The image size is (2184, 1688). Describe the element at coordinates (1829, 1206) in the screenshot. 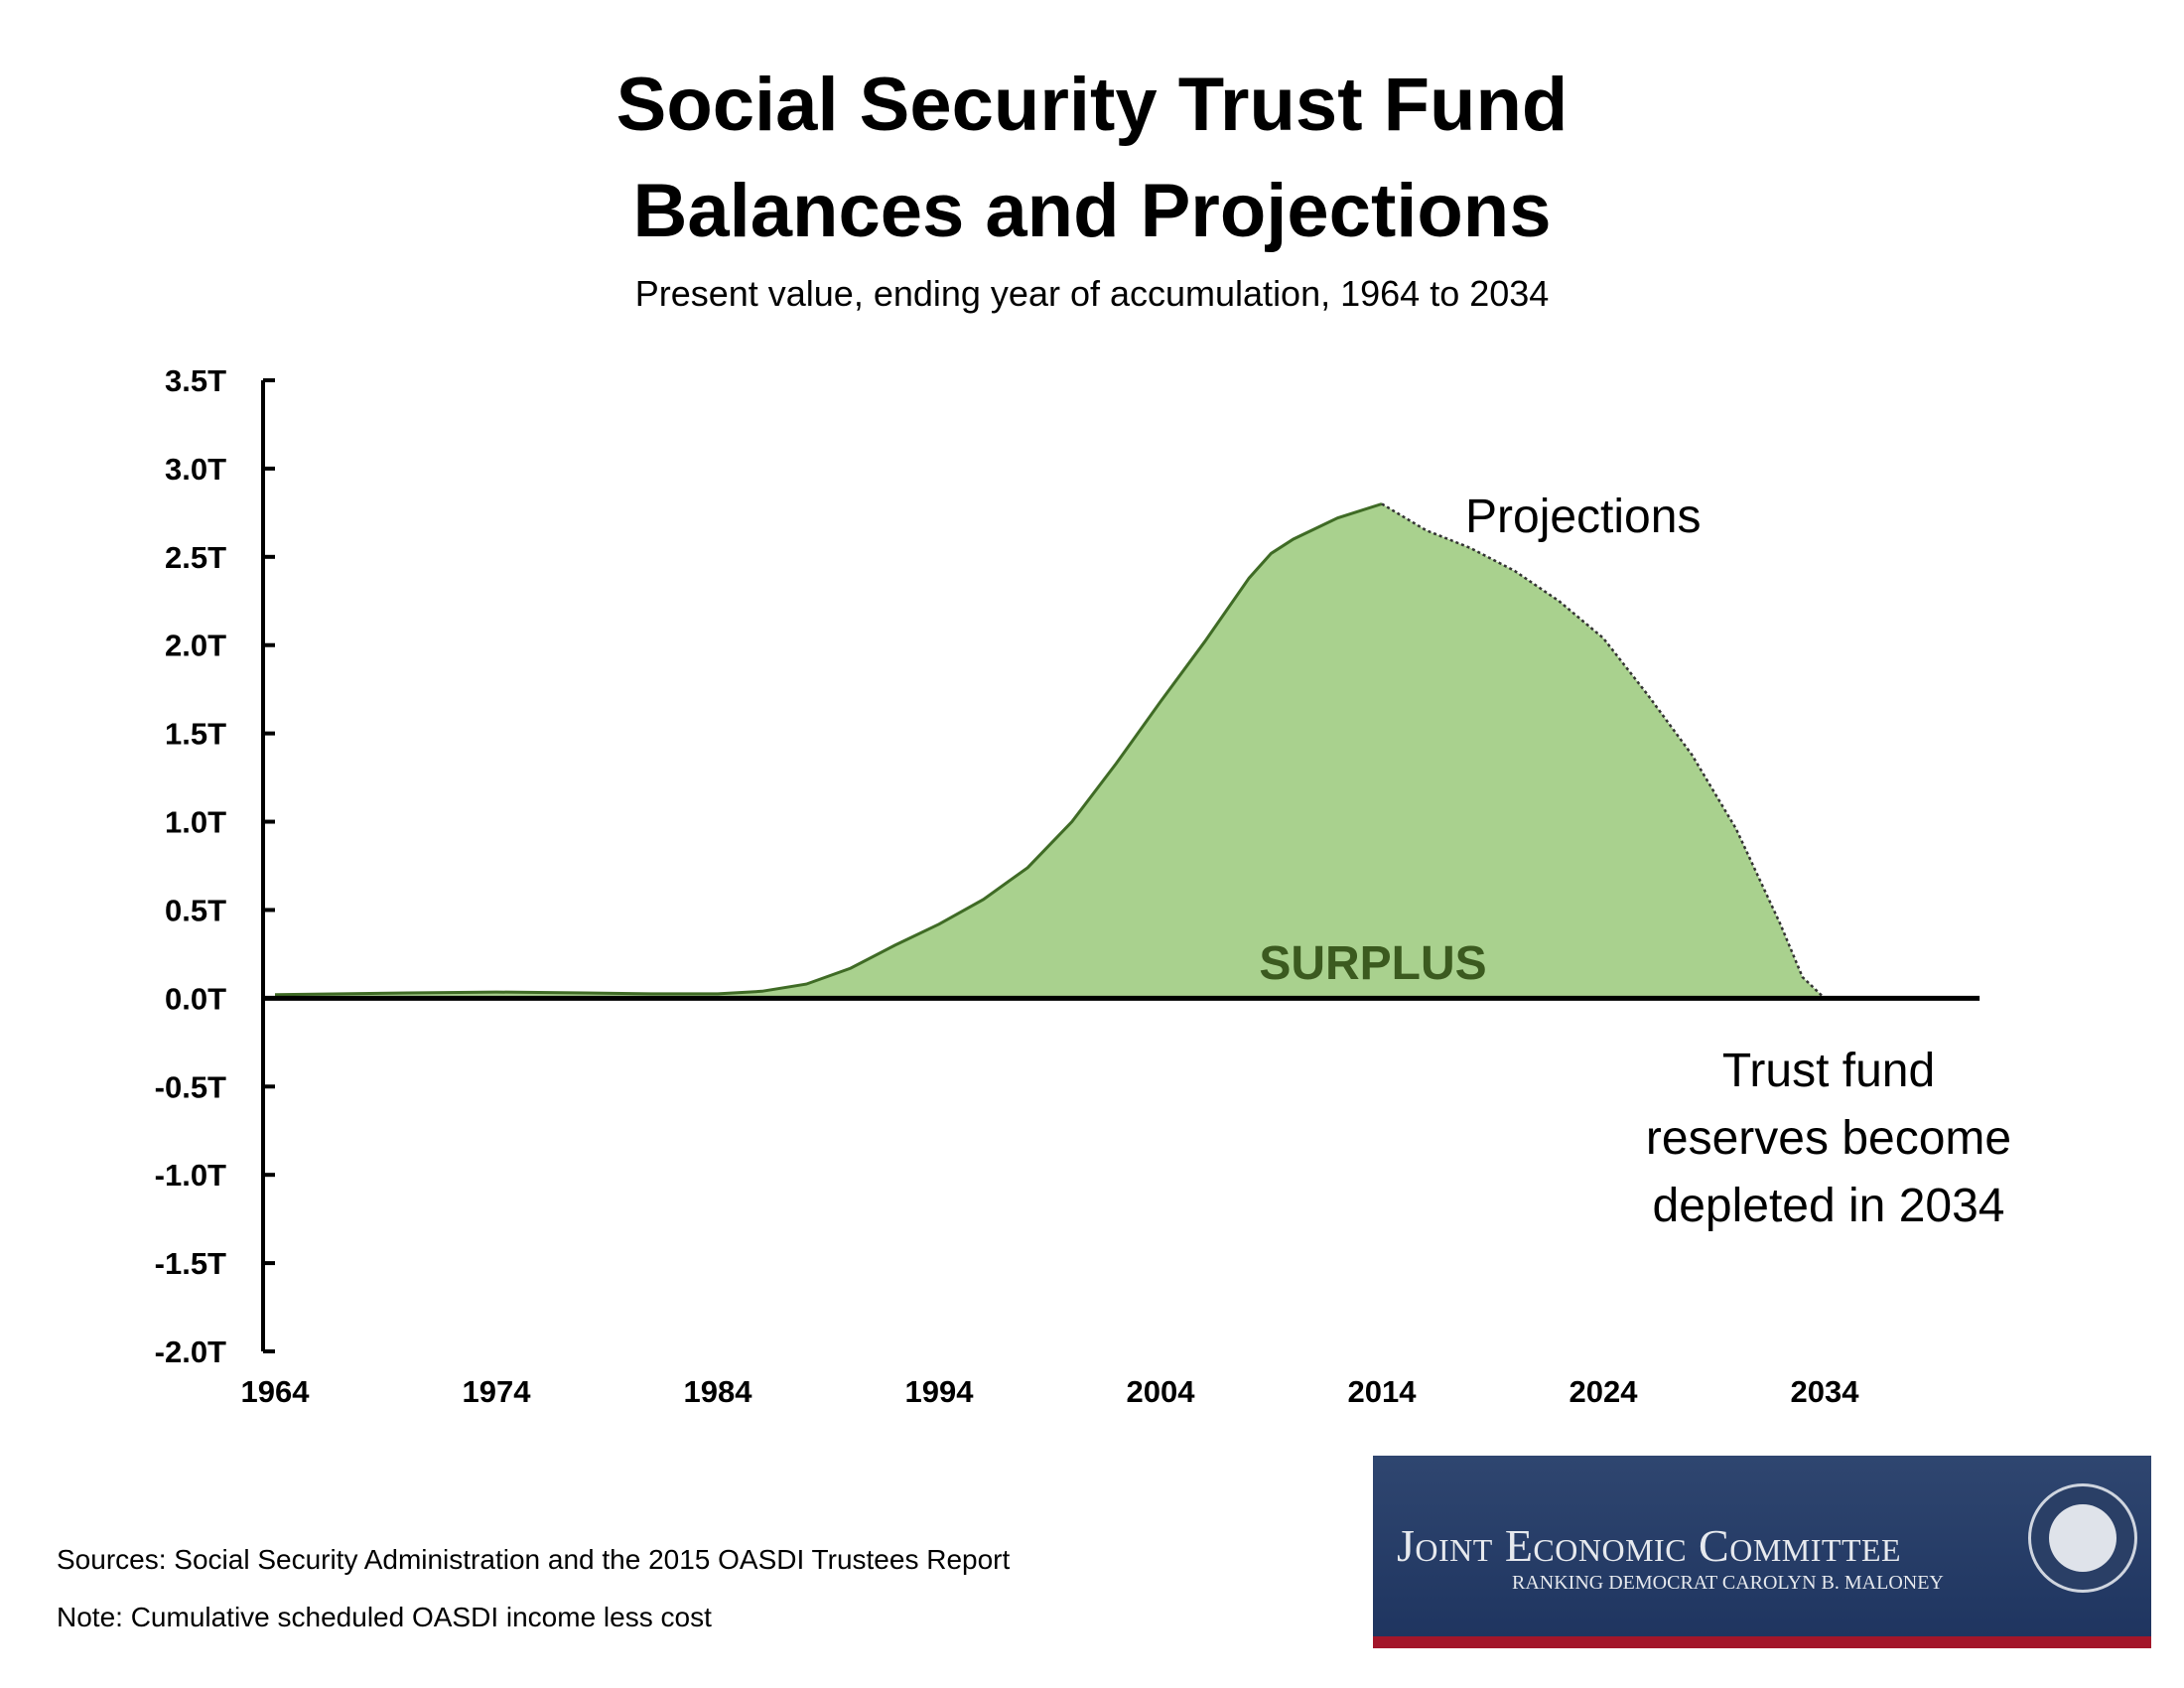

I see `depleted-note-line-3: depleted in 2034` at that location.